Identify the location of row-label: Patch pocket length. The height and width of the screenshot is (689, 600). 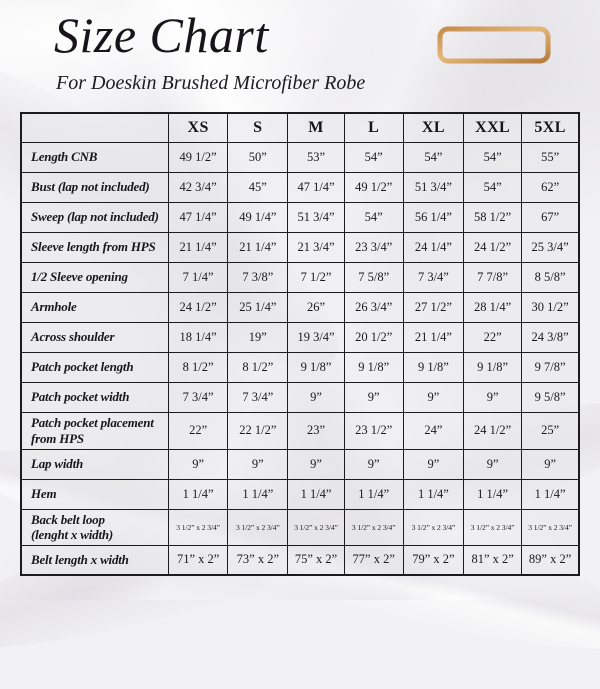
(95, 367).